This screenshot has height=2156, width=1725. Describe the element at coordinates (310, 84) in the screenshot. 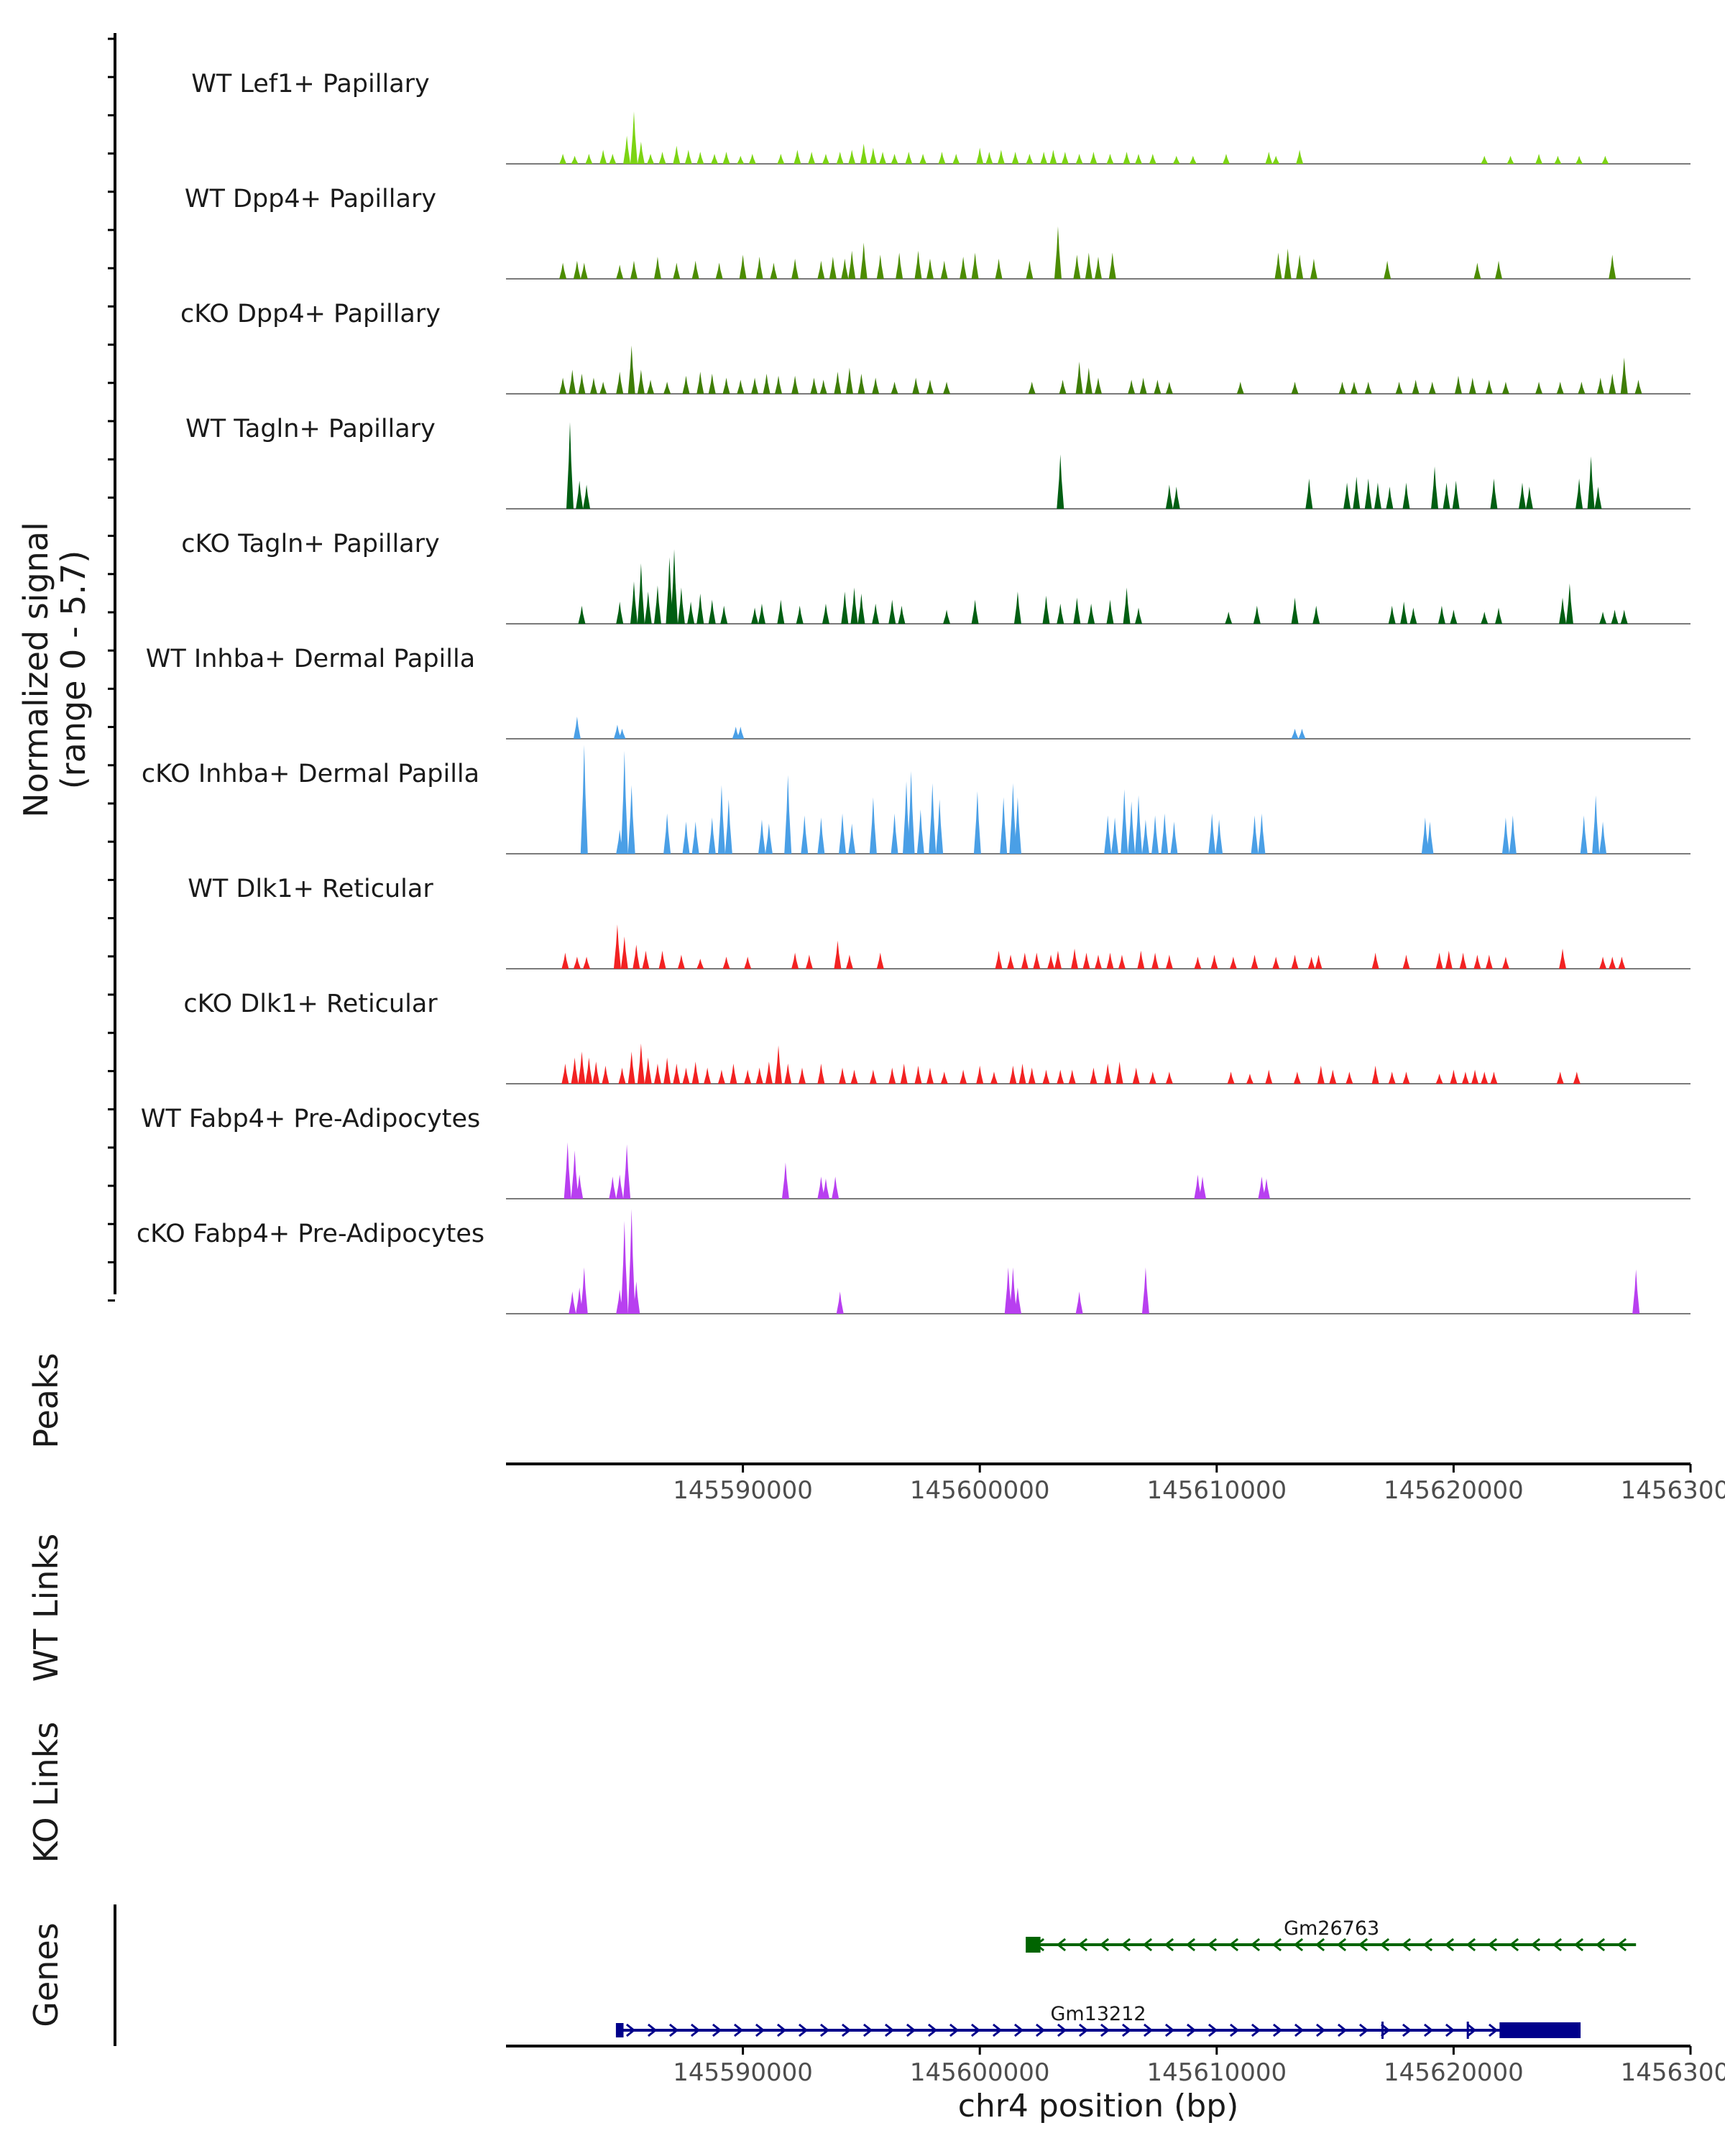

I see `track-label: WT Lef1+ Papillary` at that location.